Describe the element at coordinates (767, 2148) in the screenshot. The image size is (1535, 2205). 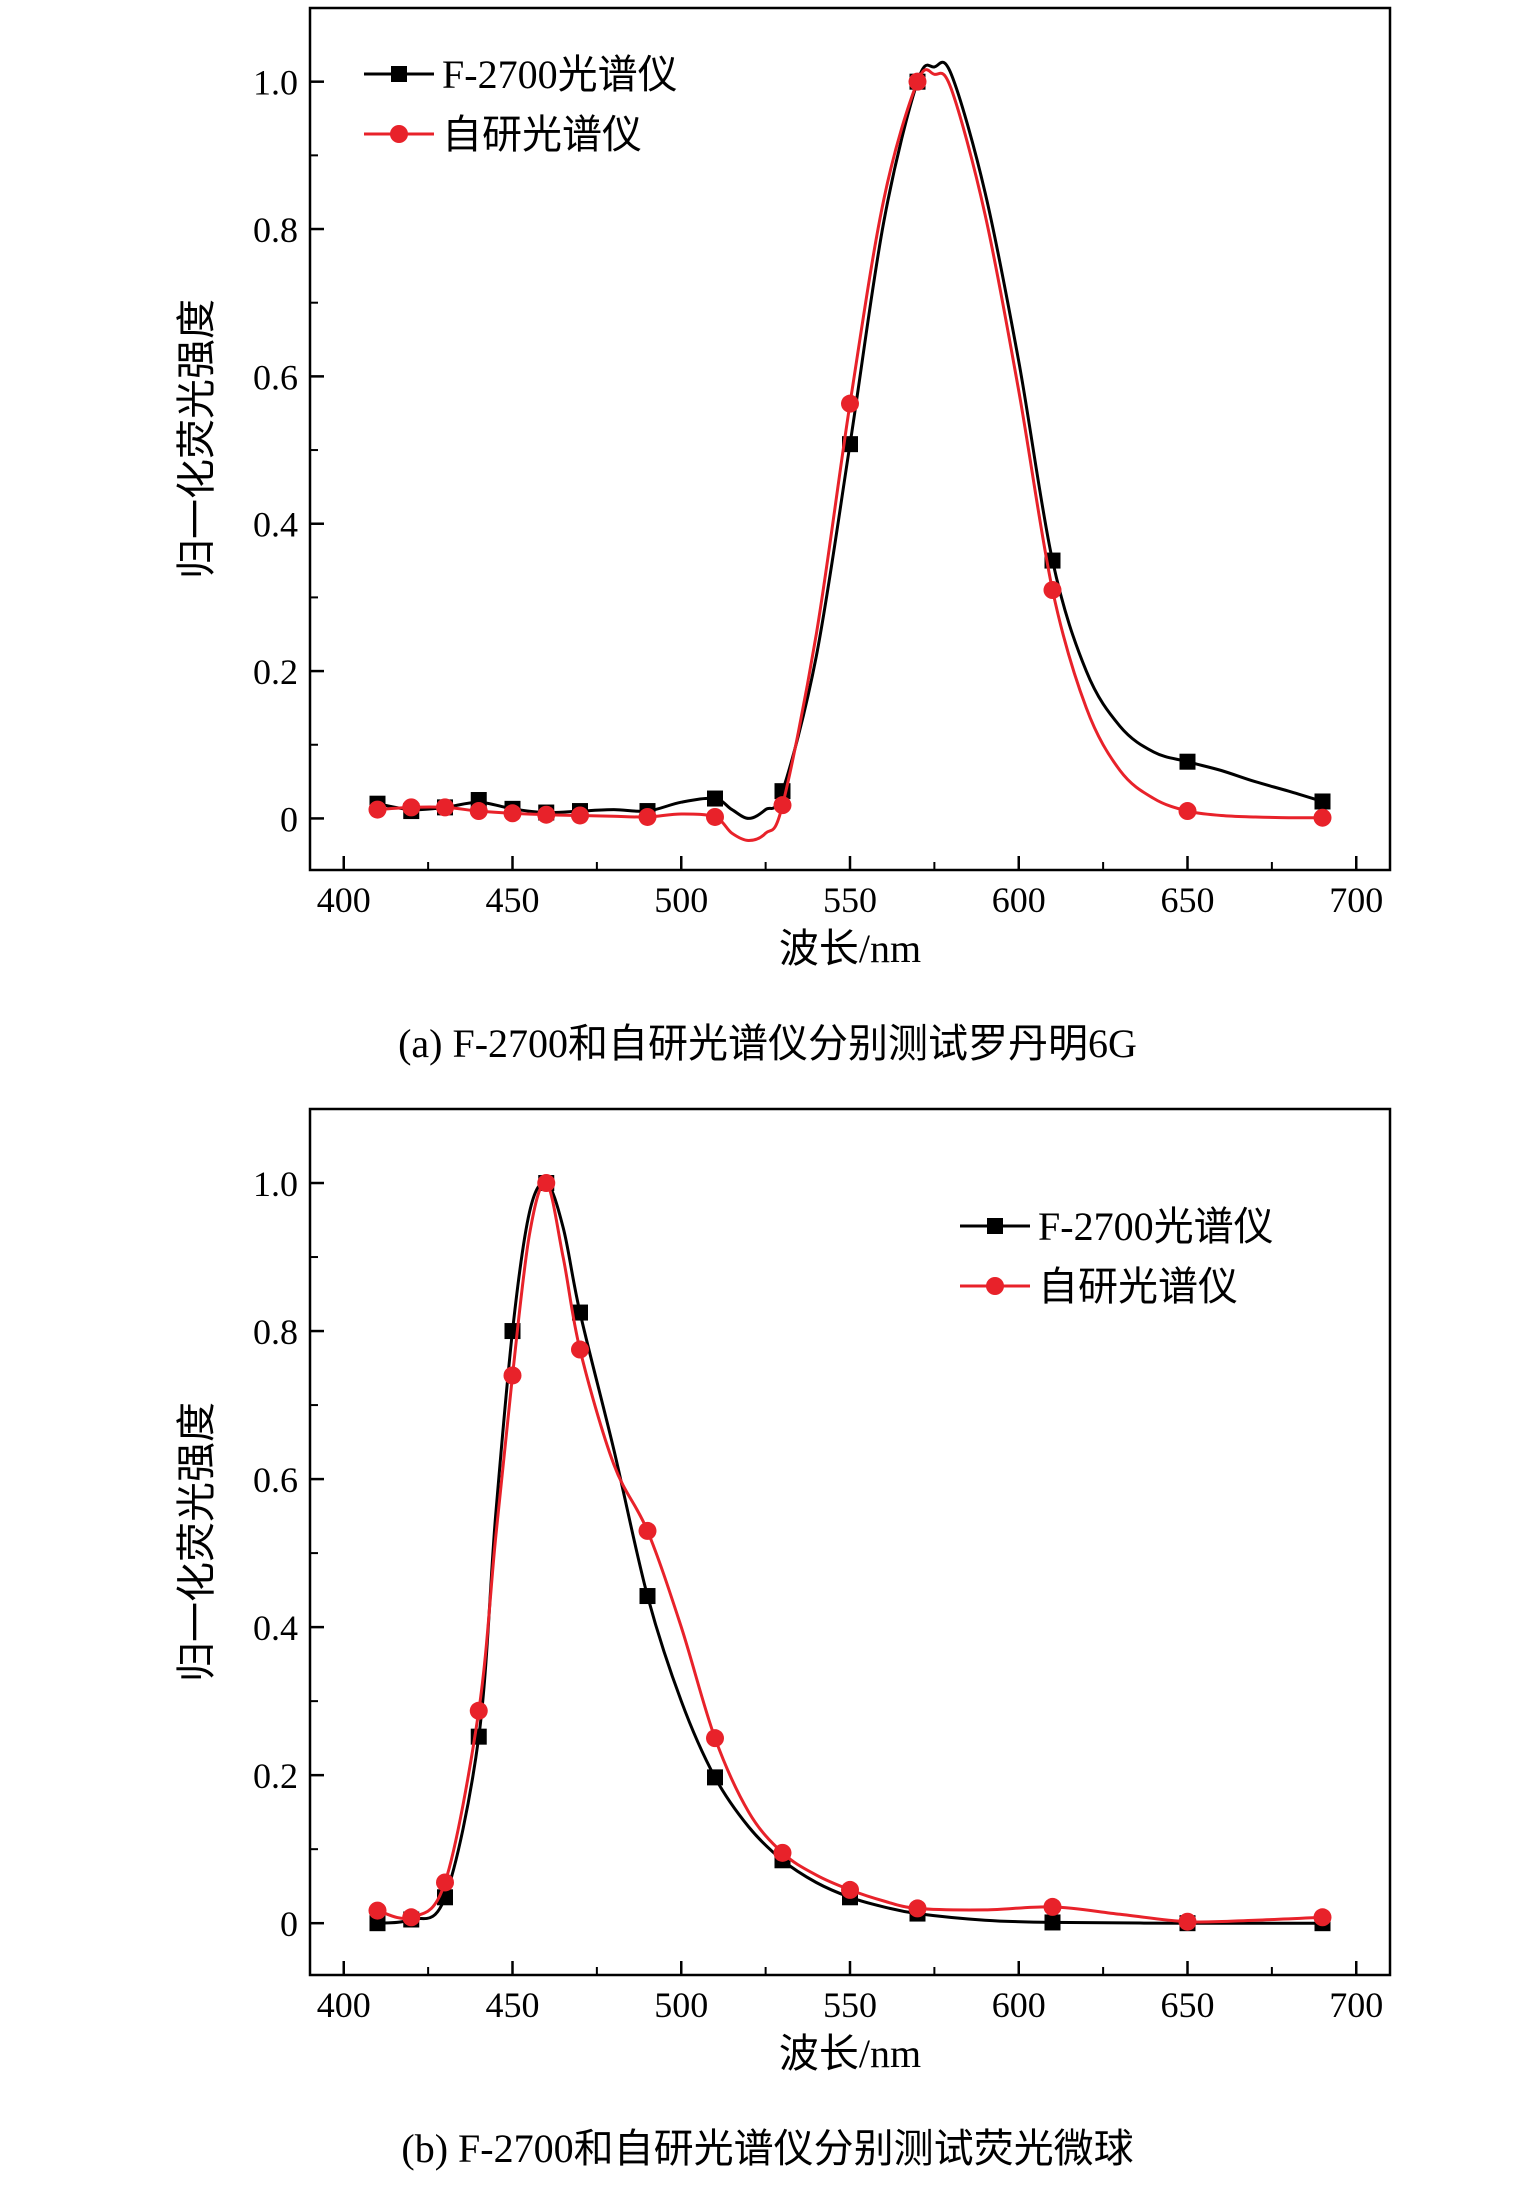
I see `chart-b-caption: (b) F-2700和自研光谱仪分别测试荧光微球` at that location.